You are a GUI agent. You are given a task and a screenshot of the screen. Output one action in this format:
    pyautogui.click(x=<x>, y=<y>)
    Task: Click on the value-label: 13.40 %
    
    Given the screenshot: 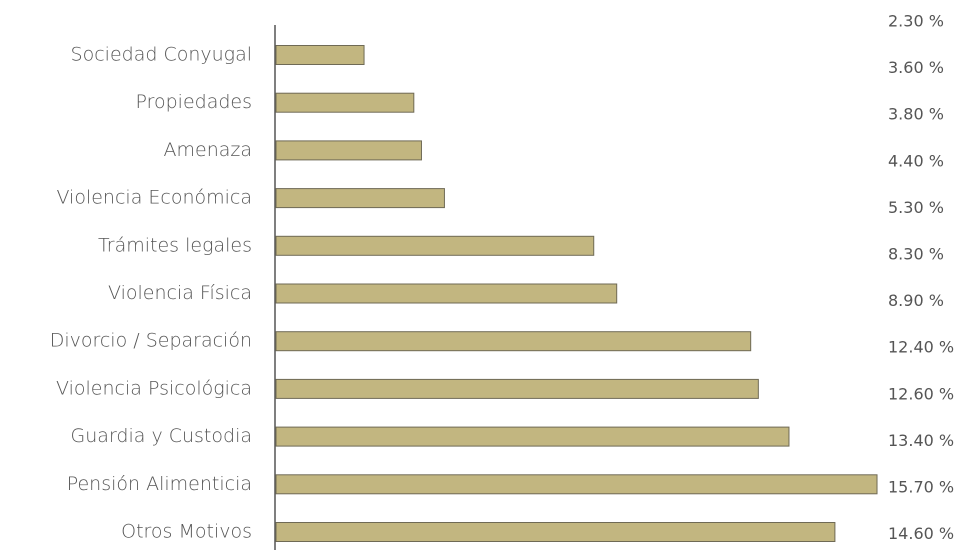 What is the action you would take?
    pyautogui.click(x=921, y=440)
    